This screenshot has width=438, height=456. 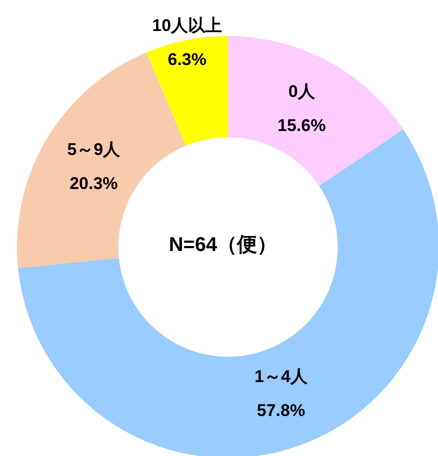 I want to click on slice-label: 1～4人, so click(x=281, y=376).